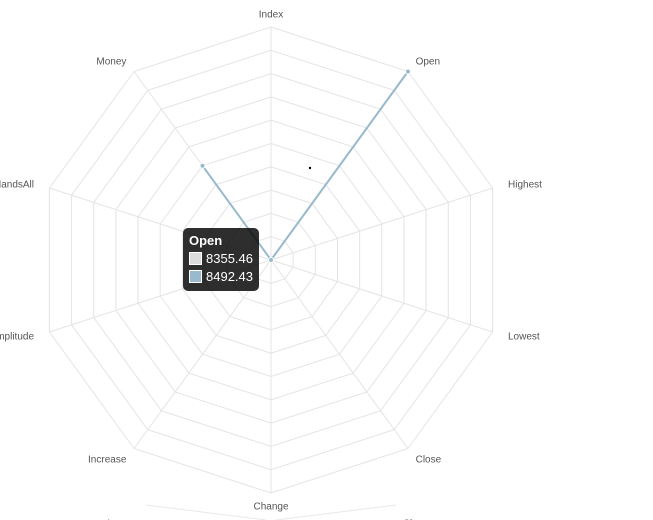  Describe the element at coordinates (17, 337) in the screenshot. I see `axis-label-amplitude: Amplitude` at that location.